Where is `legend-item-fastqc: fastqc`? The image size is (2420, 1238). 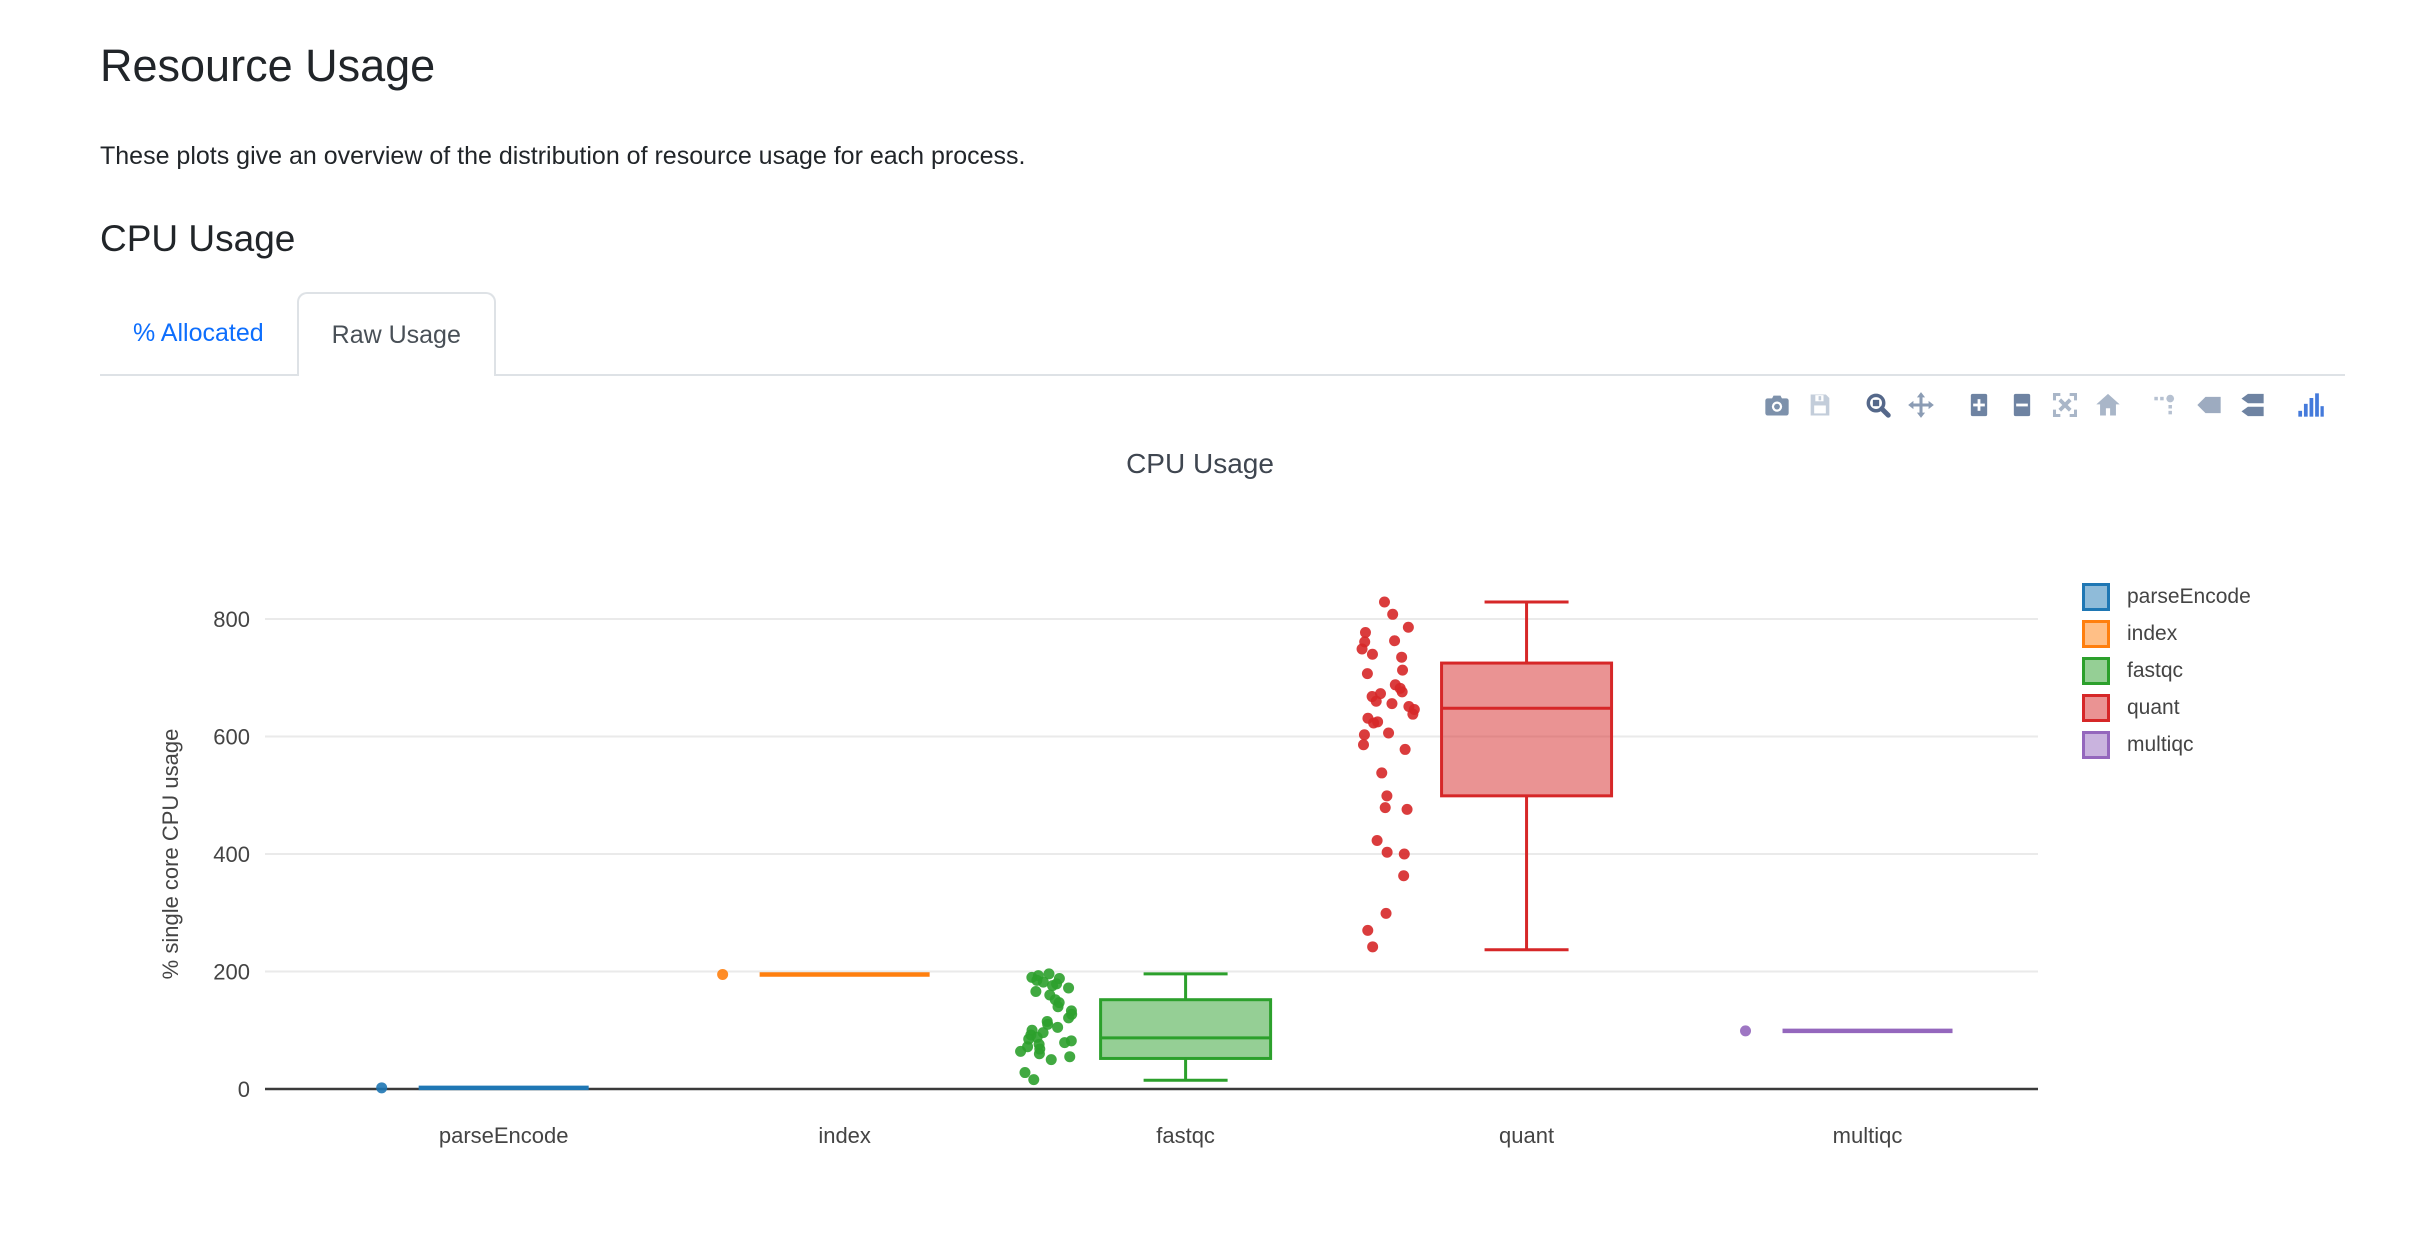
legend-item-fastqc: fastqc is located at coordinates (2166, 670).